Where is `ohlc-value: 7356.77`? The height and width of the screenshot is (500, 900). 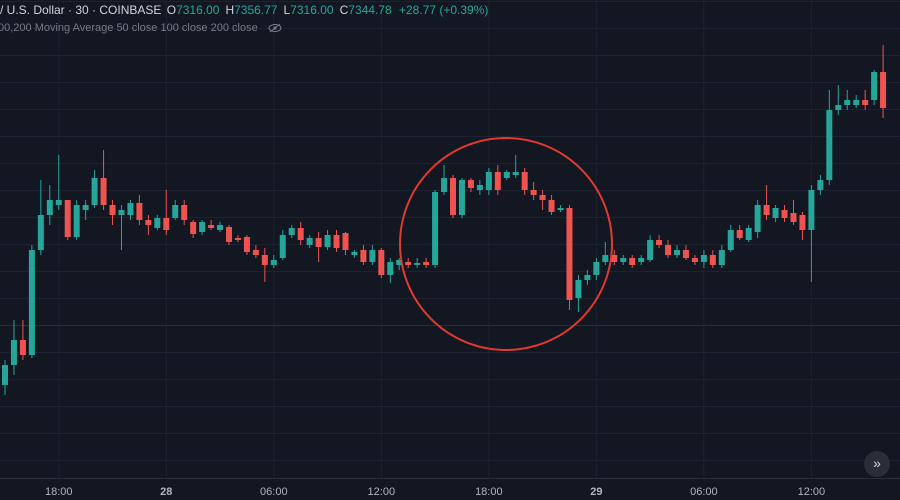 ohlc-value: 7356.77 is located at coordinates (256, 10).